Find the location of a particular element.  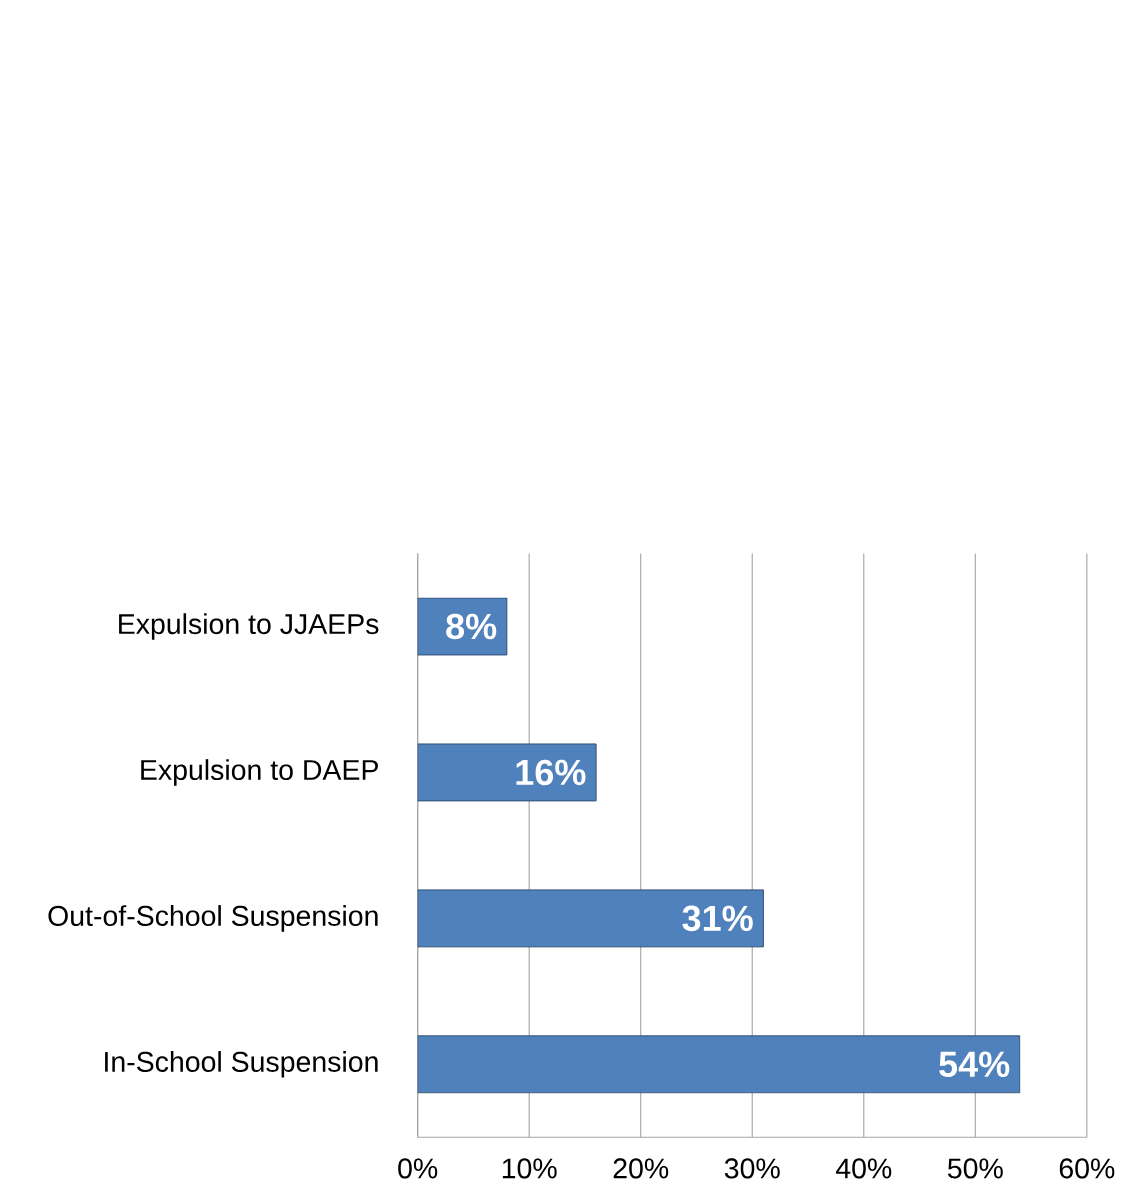

data-label: 31% is located at coordinates (717, 918).